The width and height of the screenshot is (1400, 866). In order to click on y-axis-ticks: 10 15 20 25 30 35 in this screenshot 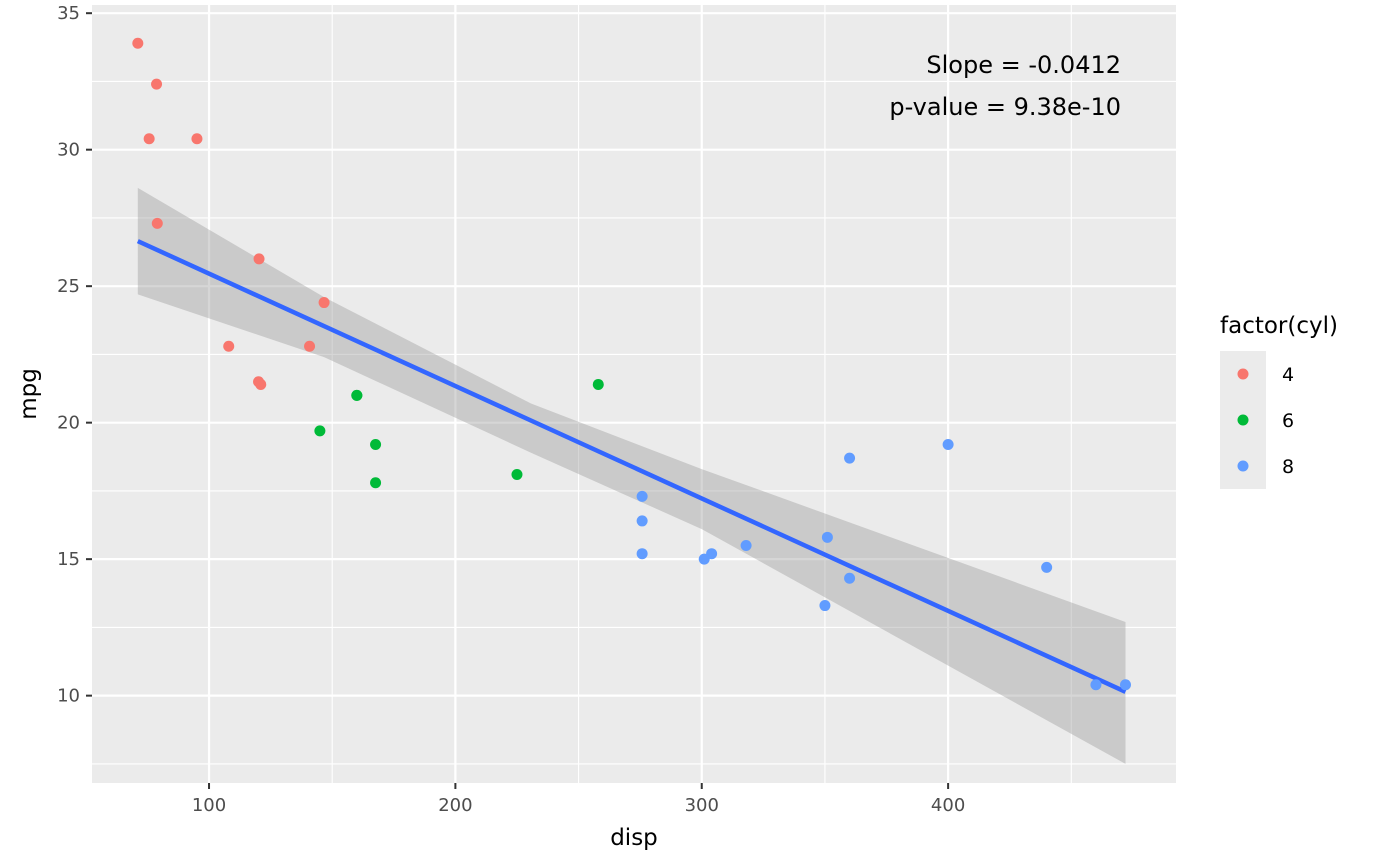, I will do `click(74, 355)`.